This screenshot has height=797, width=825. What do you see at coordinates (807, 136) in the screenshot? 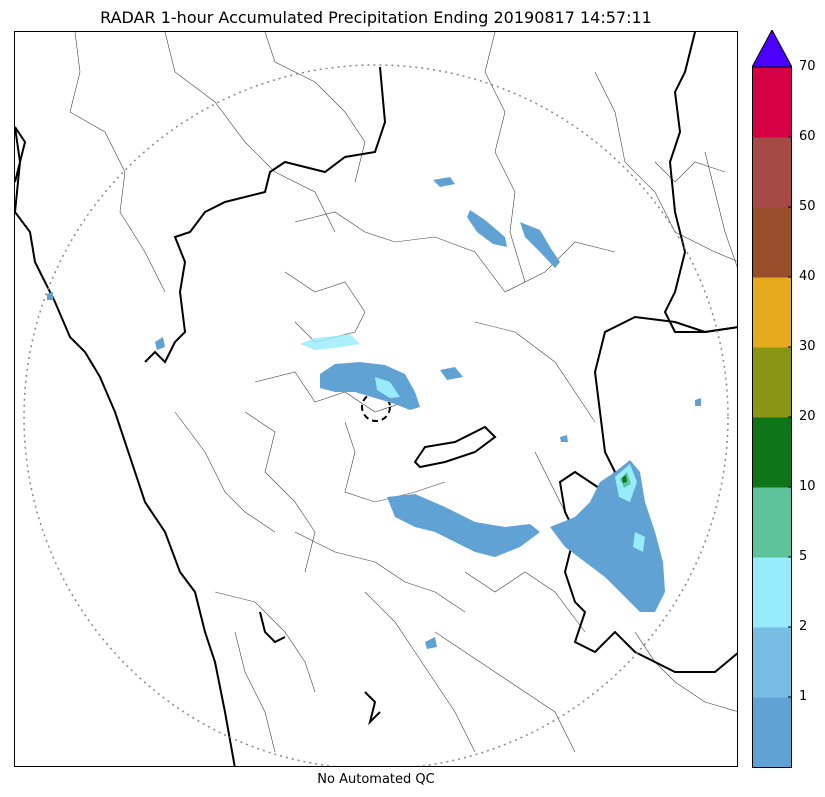
I see `colorbar-tick-label: 60` at bounding box center [807, 136].